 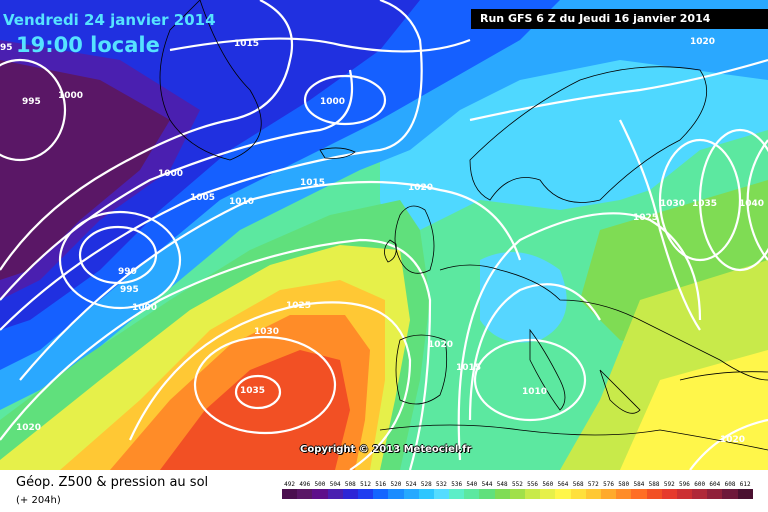 I want to click on scale-tick-label: 580, so click(x=624, y=484).